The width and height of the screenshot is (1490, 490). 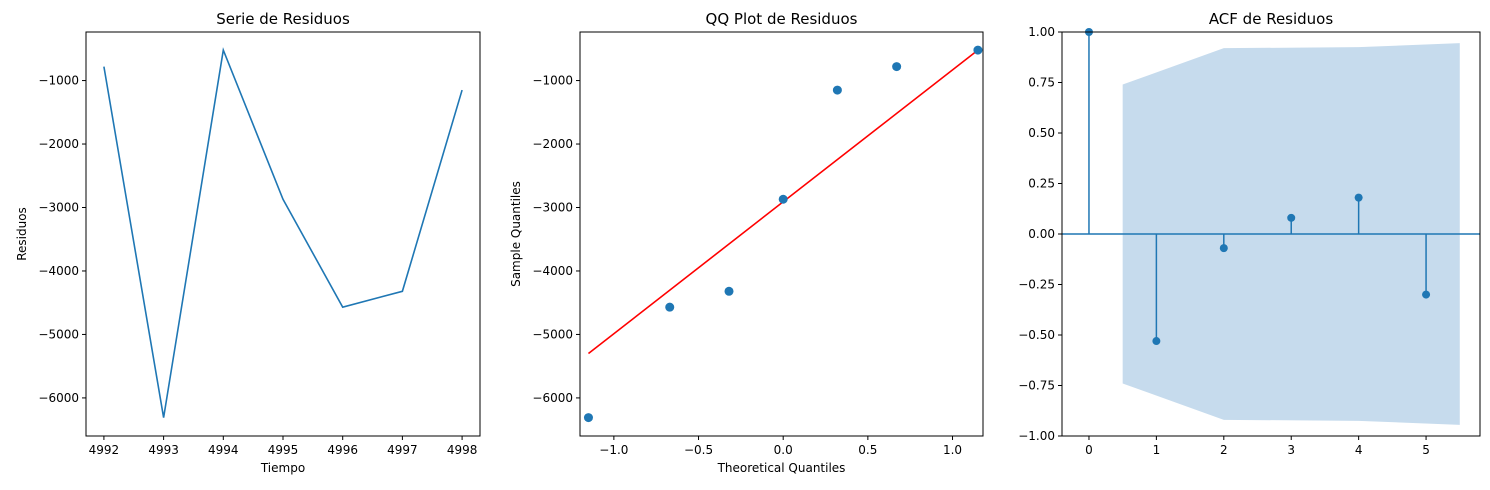 What do you see at coordinates (867, 450) in the screenshot?
I see `x-tick-label: 0.5` at bounding box center [867, 450].